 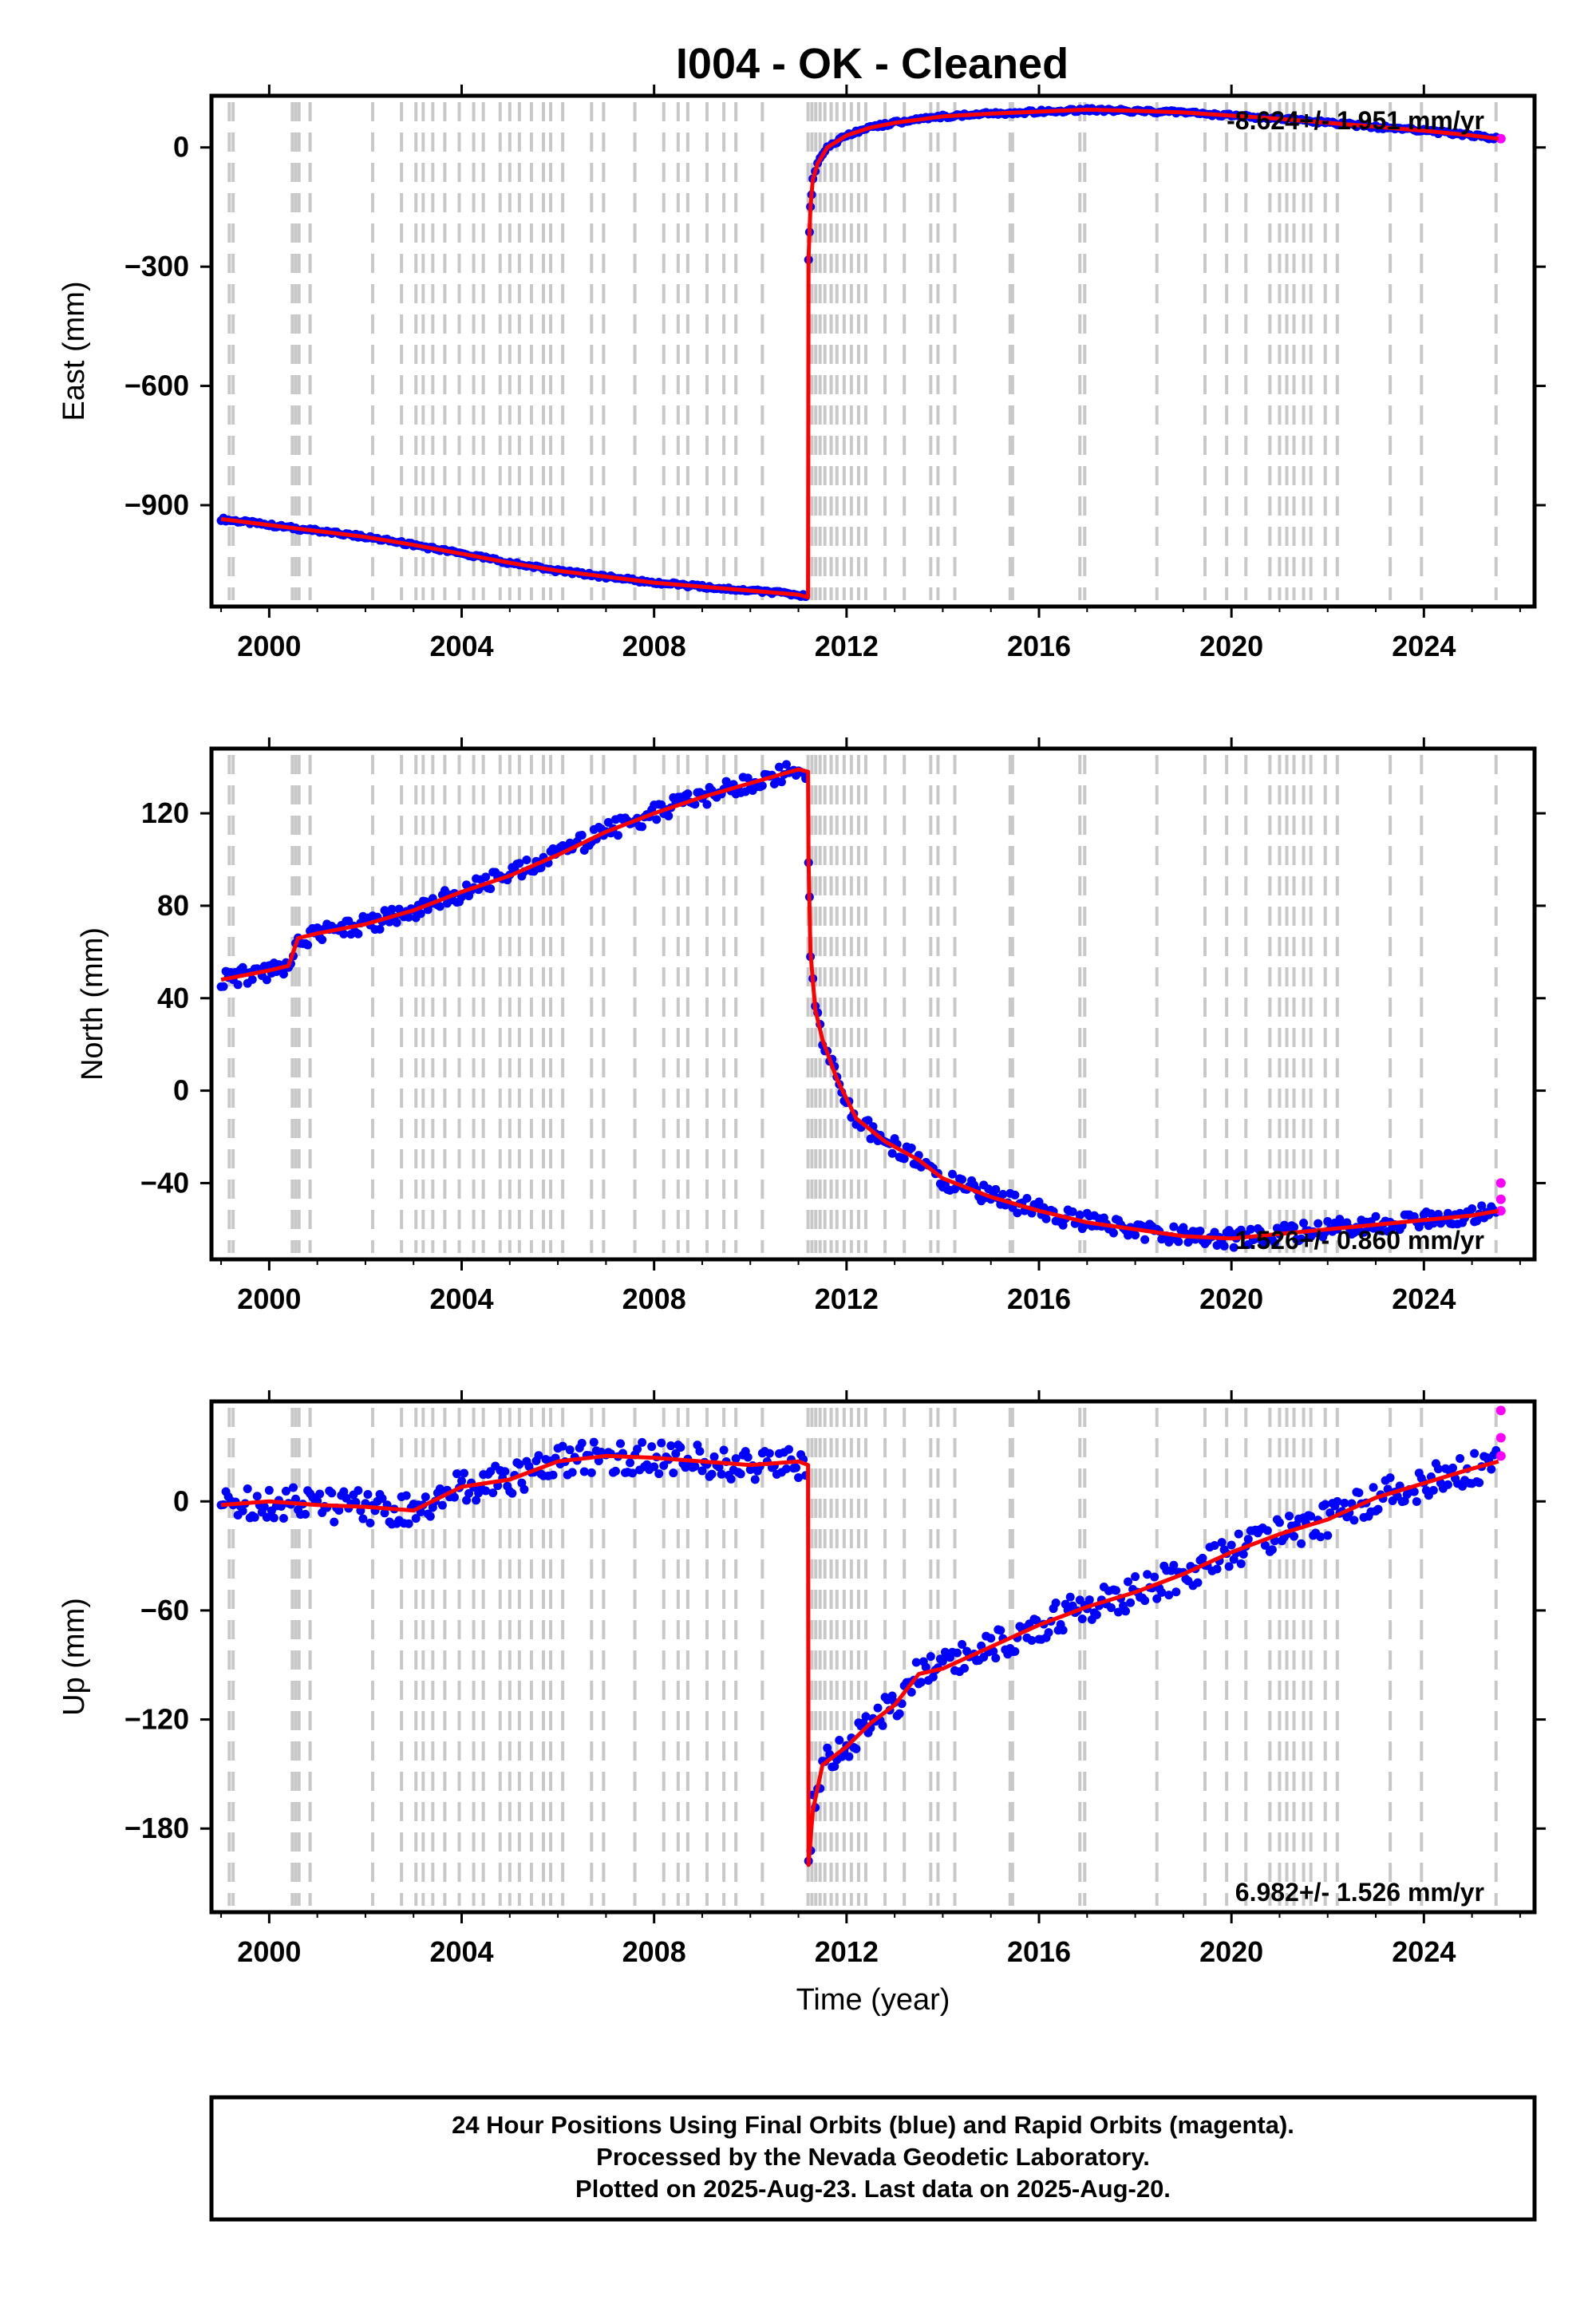 I want to click on north-y-tick-label: 80, so click(x=173, y=905).